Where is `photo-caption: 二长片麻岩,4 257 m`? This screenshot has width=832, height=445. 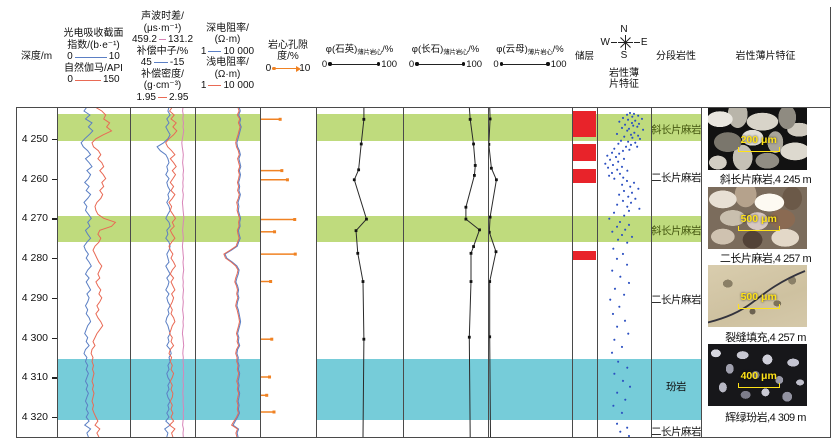 photo-caption: 二长片麻岩,4 257 m is located at coordinates (765, 259).